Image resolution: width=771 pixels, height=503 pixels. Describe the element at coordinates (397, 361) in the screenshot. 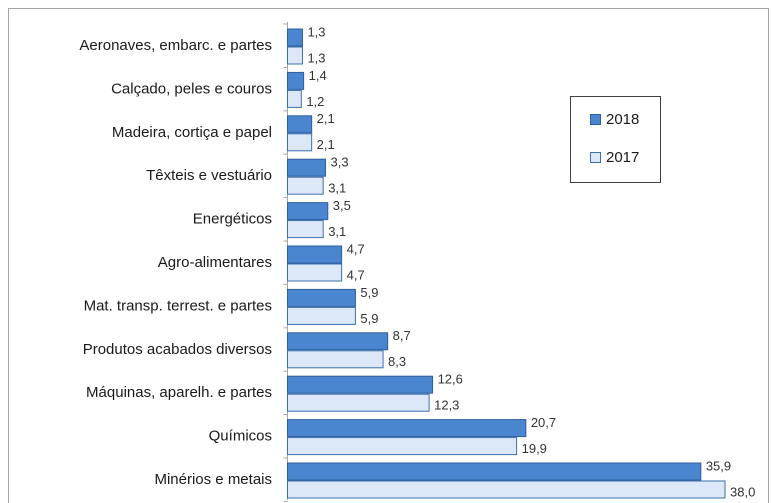

I see `value-label: 8,3` at that location.